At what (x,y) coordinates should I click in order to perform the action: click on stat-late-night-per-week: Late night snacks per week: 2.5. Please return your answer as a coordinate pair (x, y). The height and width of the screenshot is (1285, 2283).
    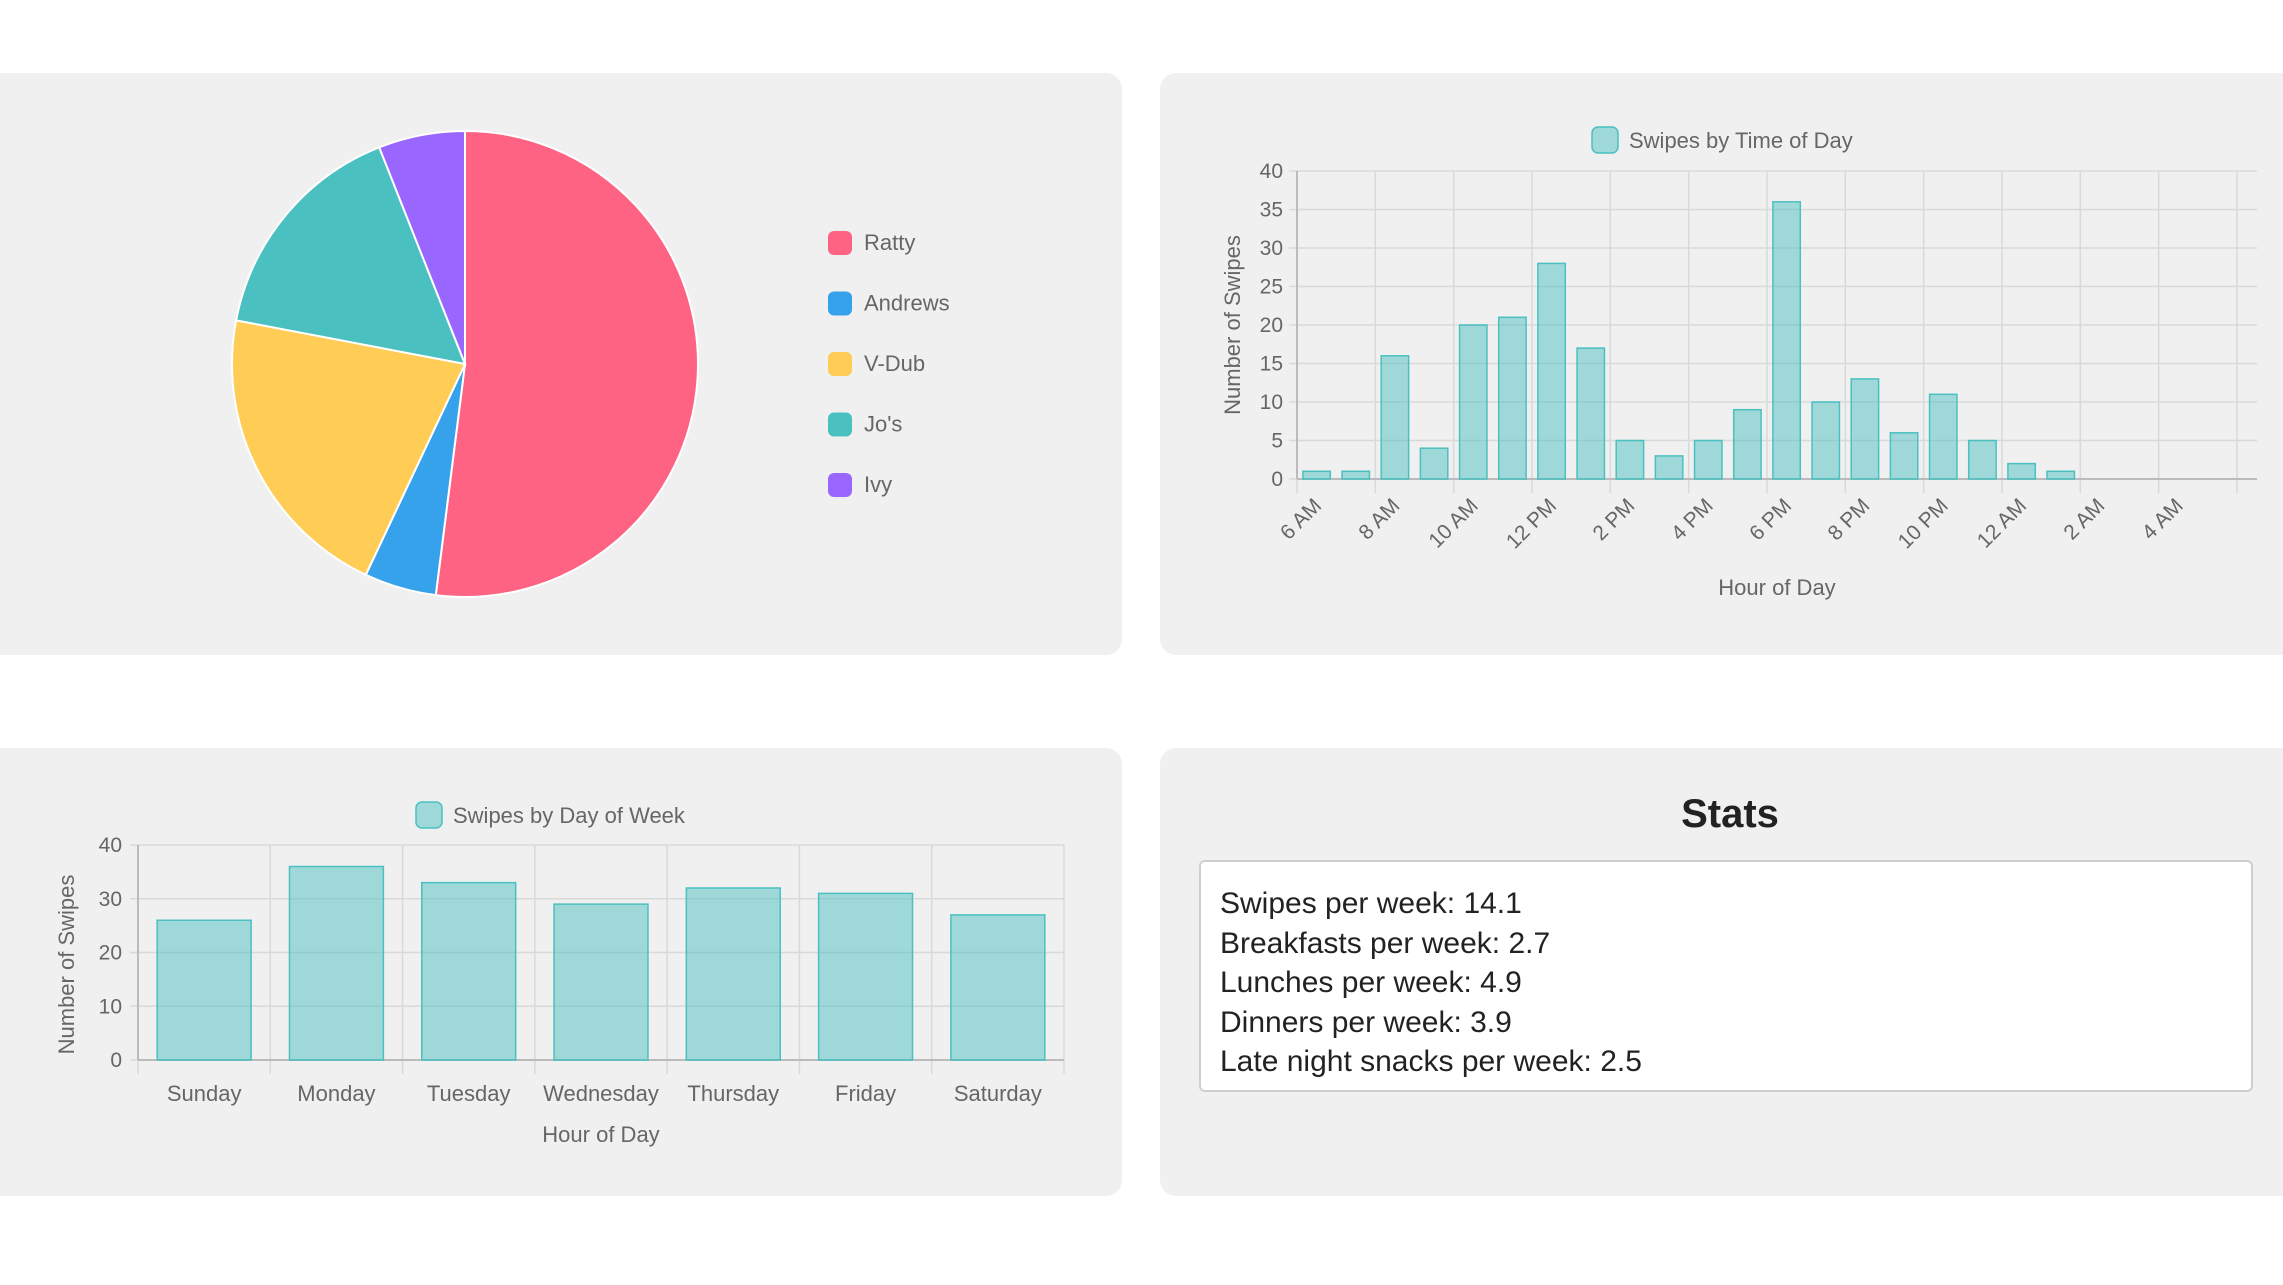
    Looking at the image, I should click on (1431, 1061).